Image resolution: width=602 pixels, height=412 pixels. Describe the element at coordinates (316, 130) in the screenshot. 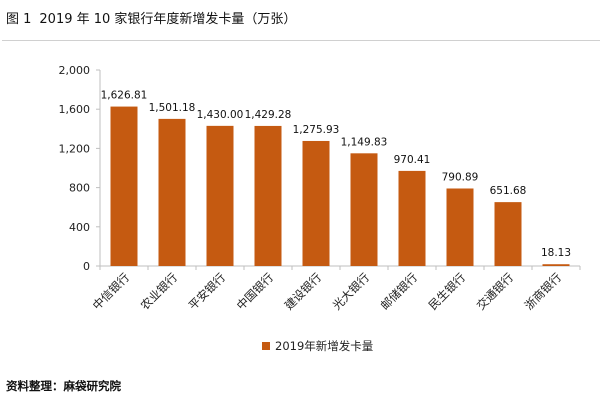

I see `data-label: 1,275.93` at that location.